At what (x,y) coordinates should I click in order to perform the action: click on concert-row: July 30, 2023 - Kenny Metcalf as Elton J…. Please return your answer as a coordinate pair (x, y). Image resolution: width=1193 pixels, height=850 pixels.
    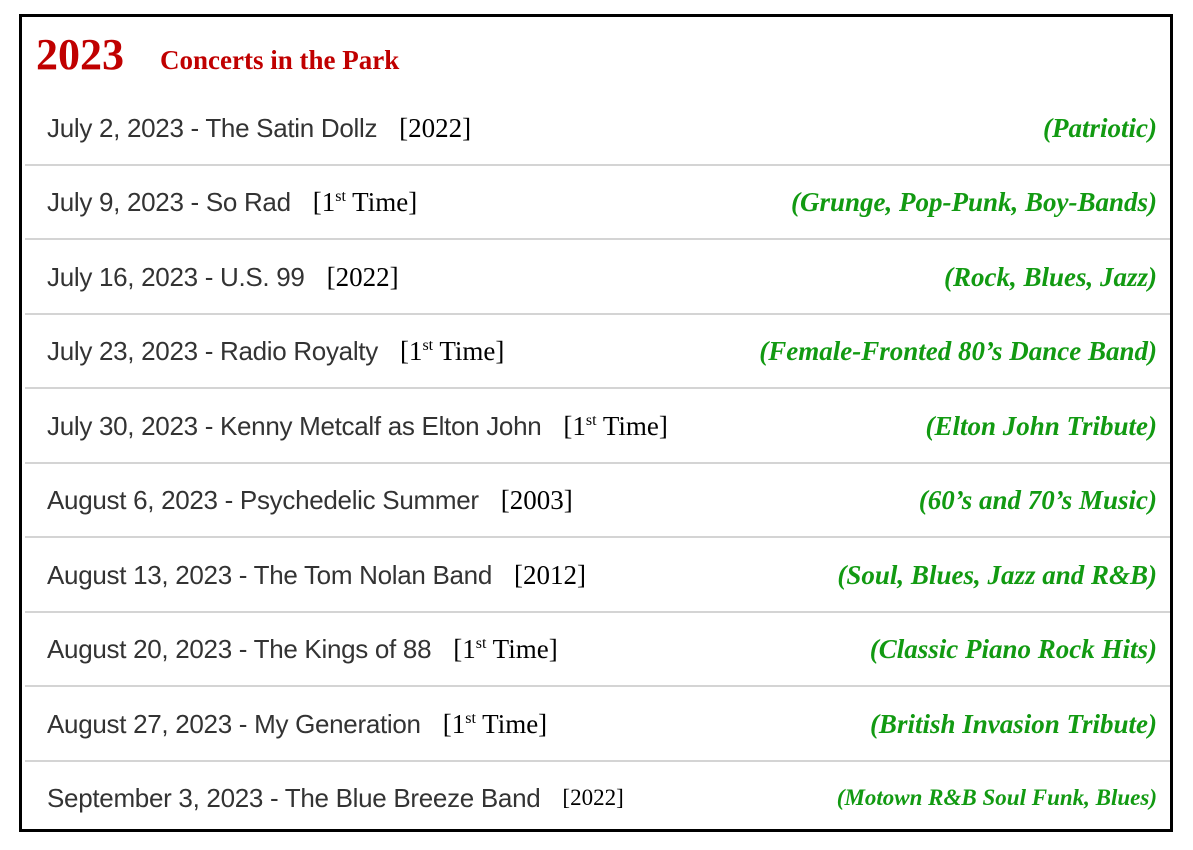
    Looking at the image, I should click on (597, 427).